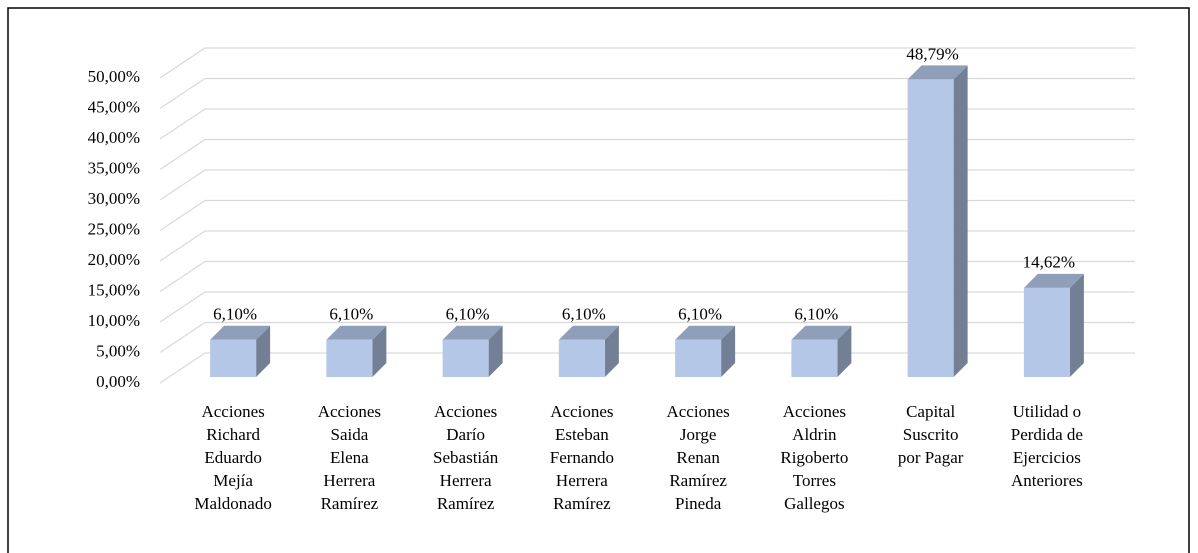  I want to click on y-tick-label: 15,00%, so click(114, 289).